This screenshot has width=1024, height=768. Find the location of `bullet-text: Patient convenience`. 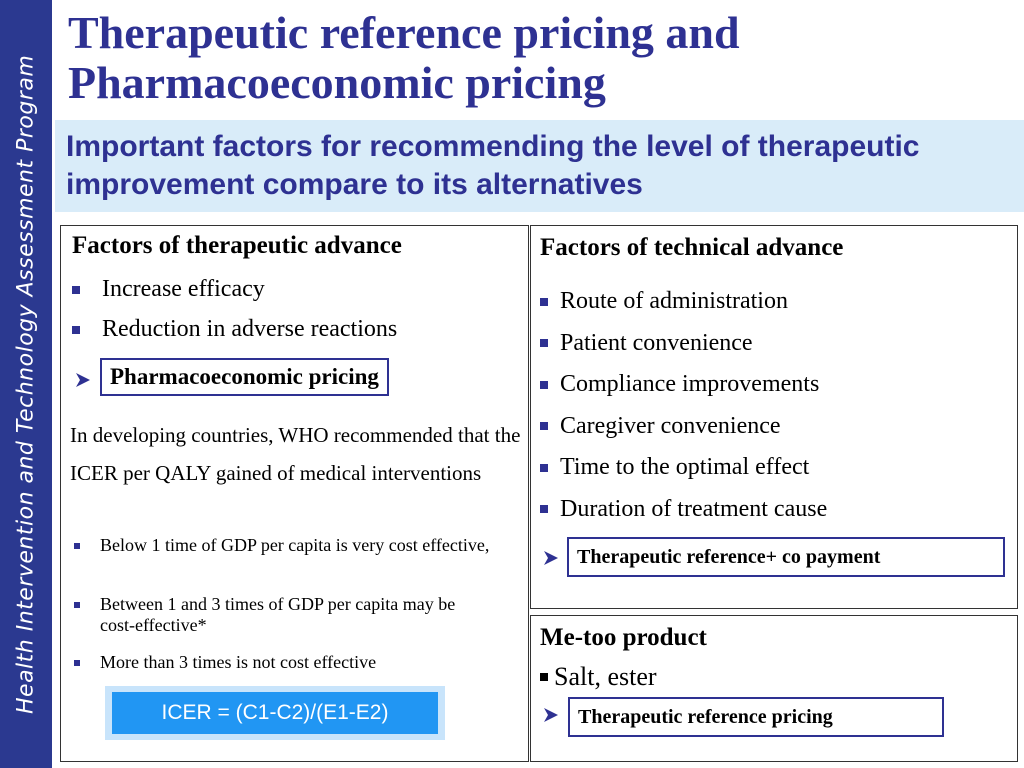

bullet-text: Patient convenience is located at coordinates (656, 342).